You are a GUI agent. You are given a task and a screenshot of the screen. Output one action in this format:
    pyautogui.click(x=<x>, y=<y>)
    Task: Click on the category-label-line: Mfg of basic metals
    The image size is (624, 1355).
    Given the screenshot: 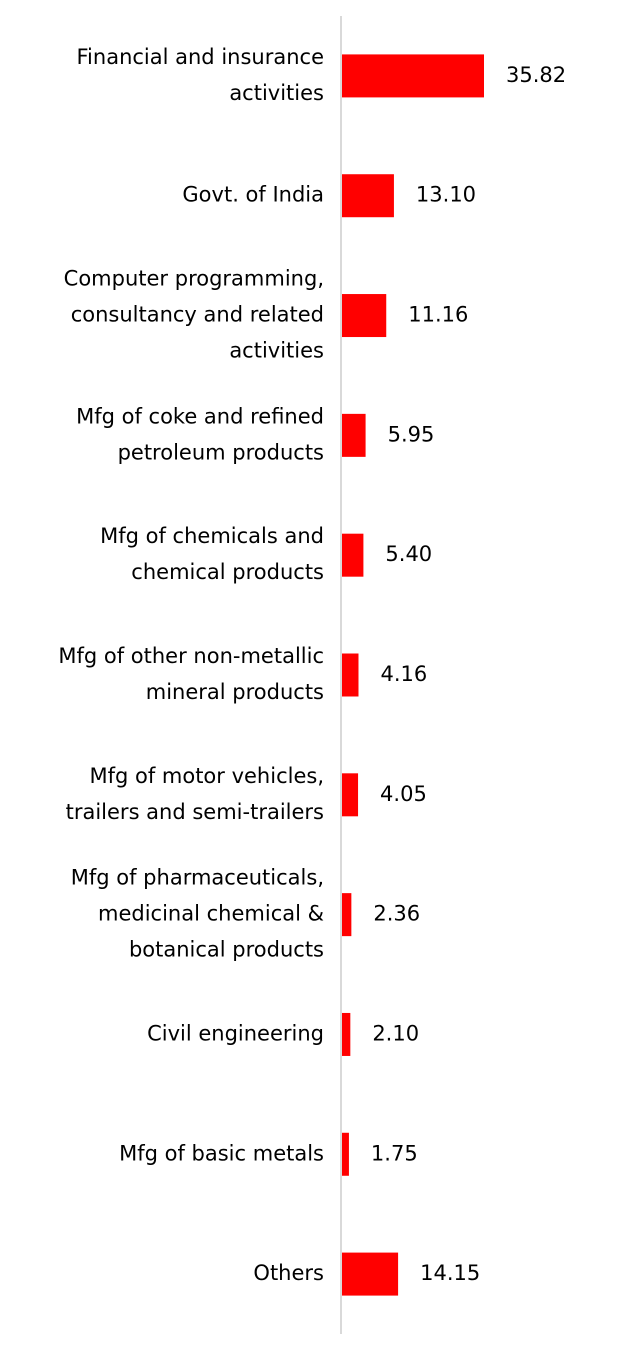 What is the action you would take?
    pyautogui.click(x=221, y=1153)
    